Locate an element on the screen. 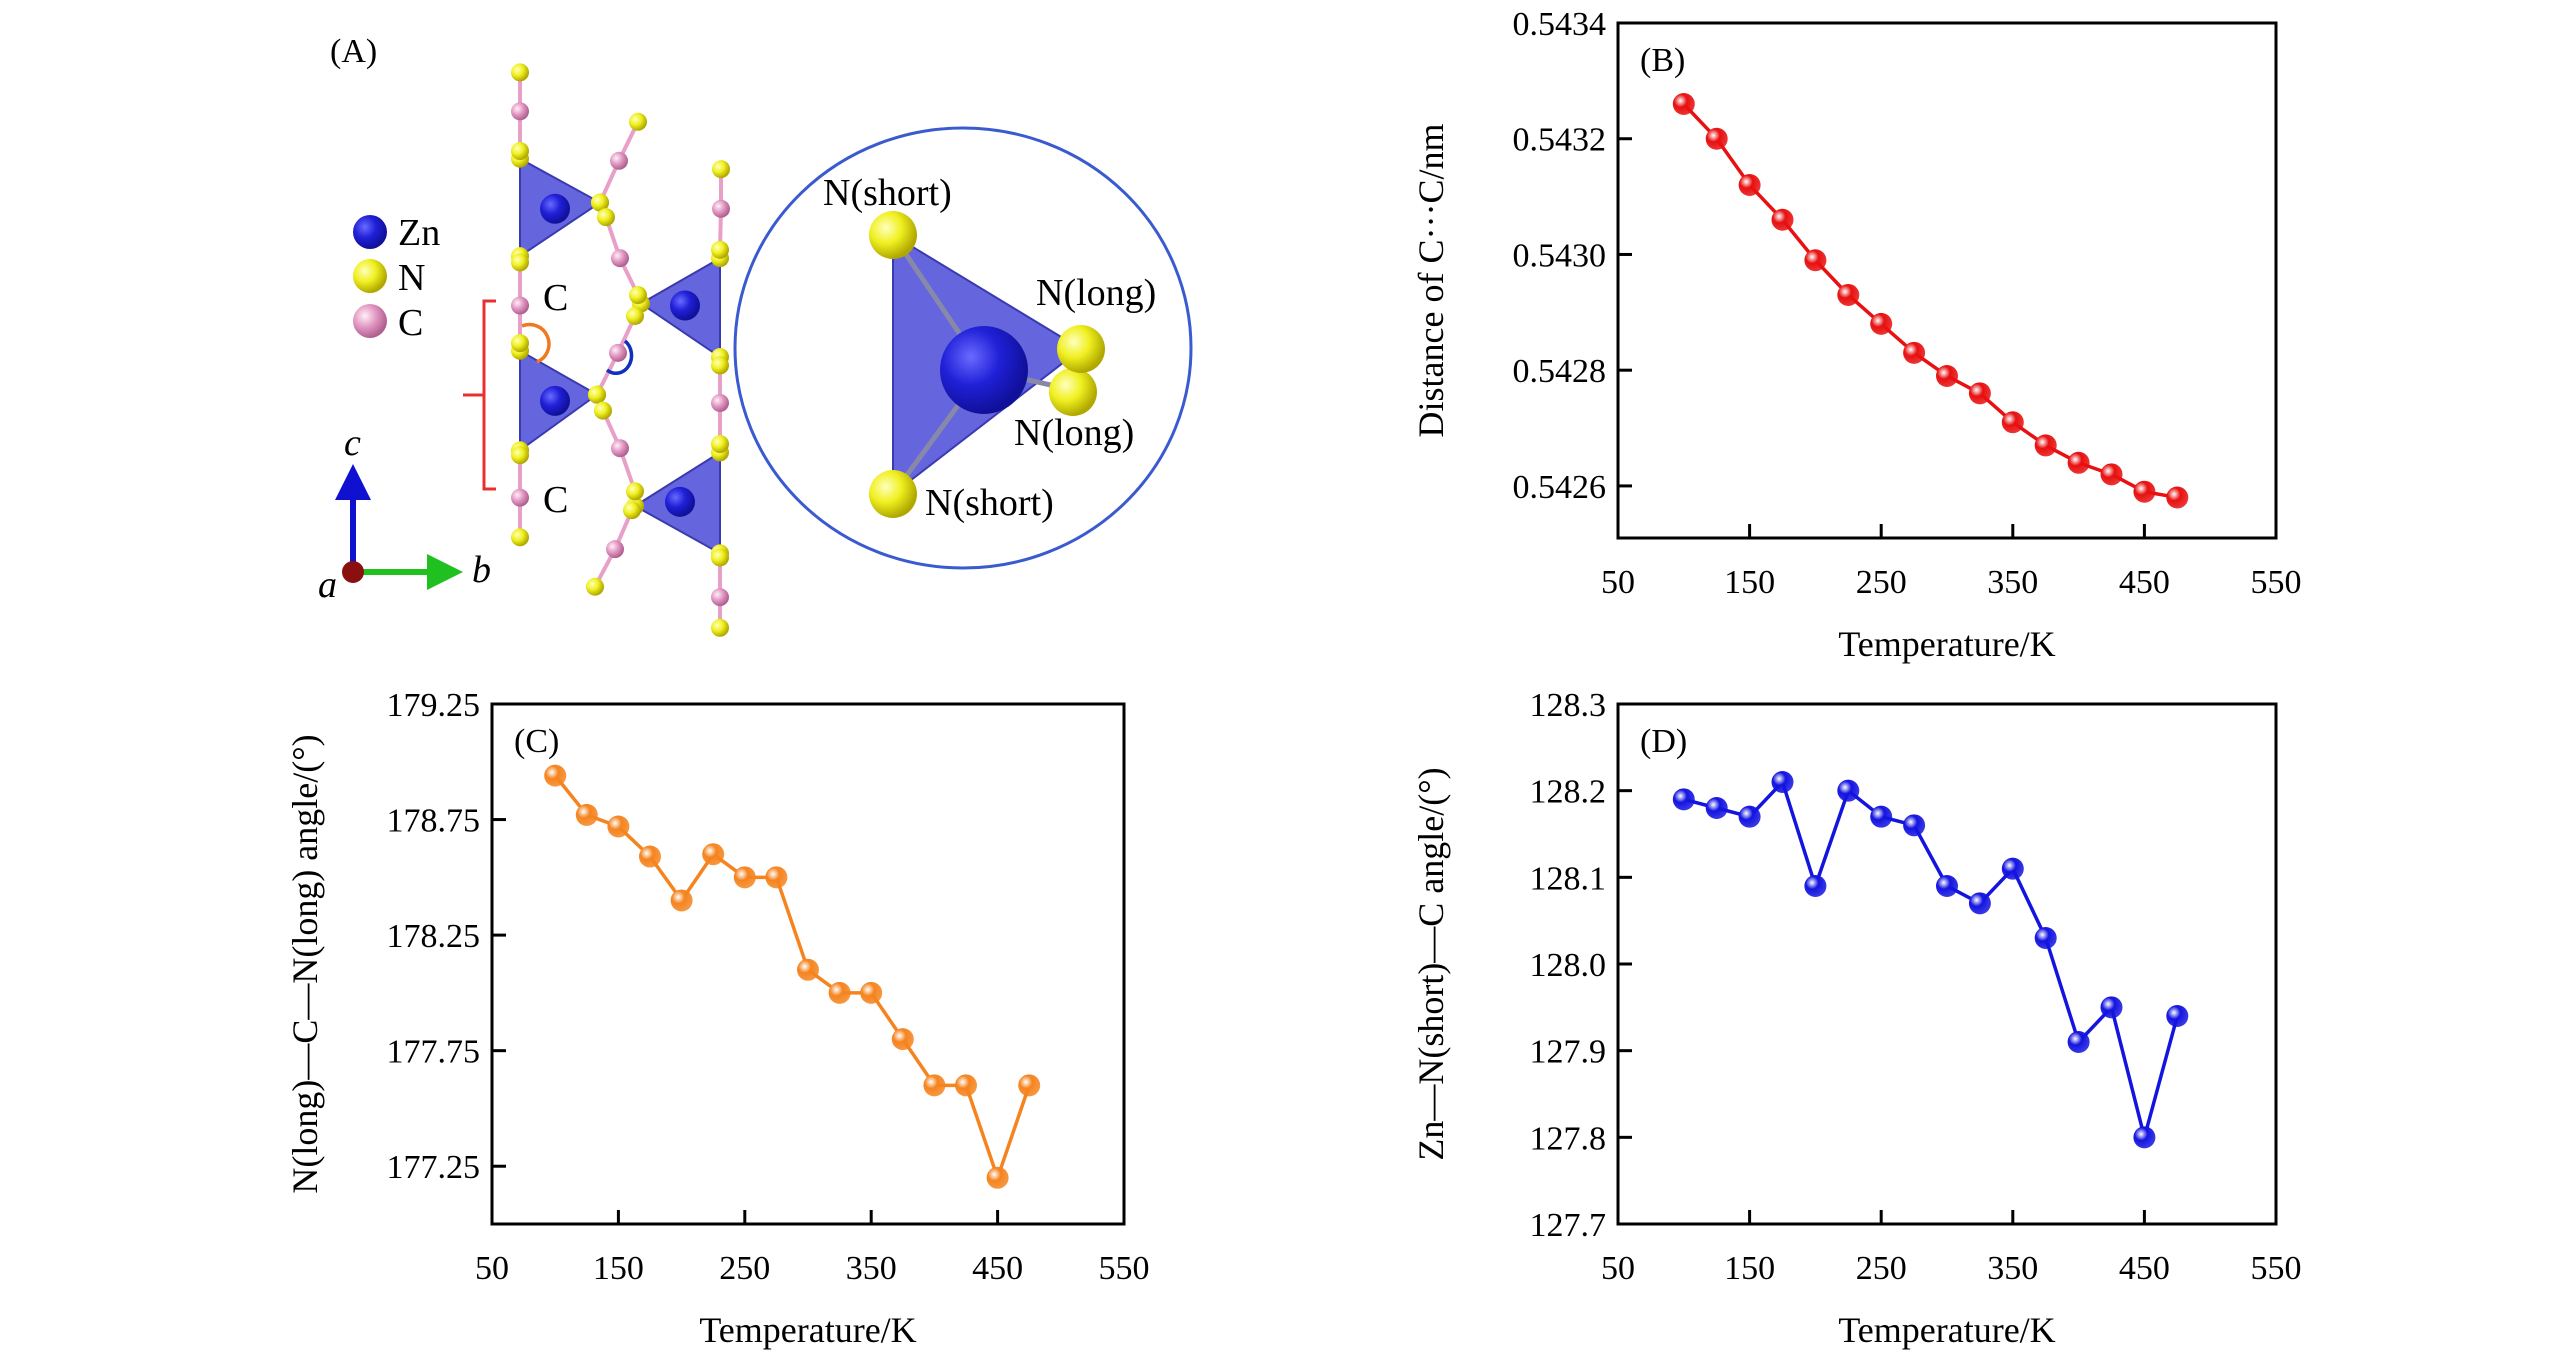  inset-label-n-short-top: N(short) is located at coordinates (887, 193).